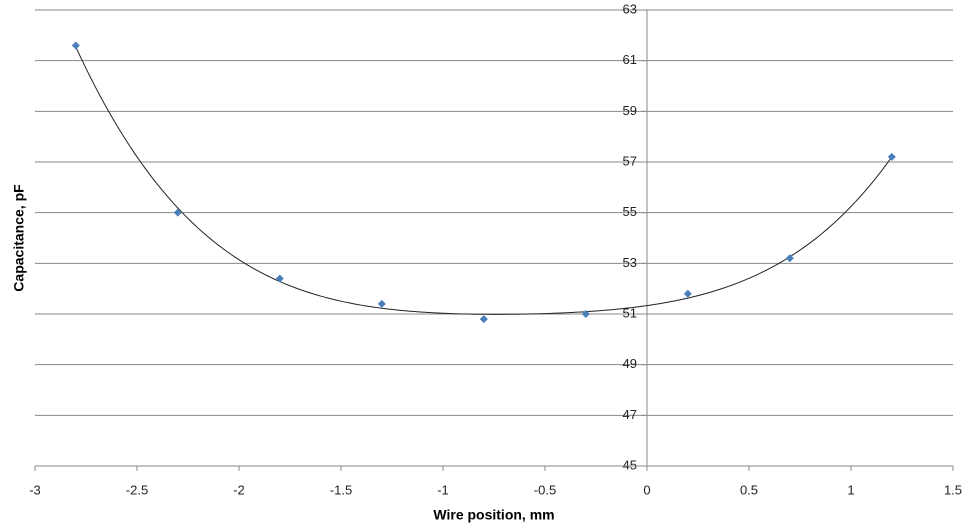 This screenshot has height=526, width=962. What do you see at coordinates (341, 489) in the screenshot?
I see `x-tick-label: -1.5` at bounding box center [341, 489].